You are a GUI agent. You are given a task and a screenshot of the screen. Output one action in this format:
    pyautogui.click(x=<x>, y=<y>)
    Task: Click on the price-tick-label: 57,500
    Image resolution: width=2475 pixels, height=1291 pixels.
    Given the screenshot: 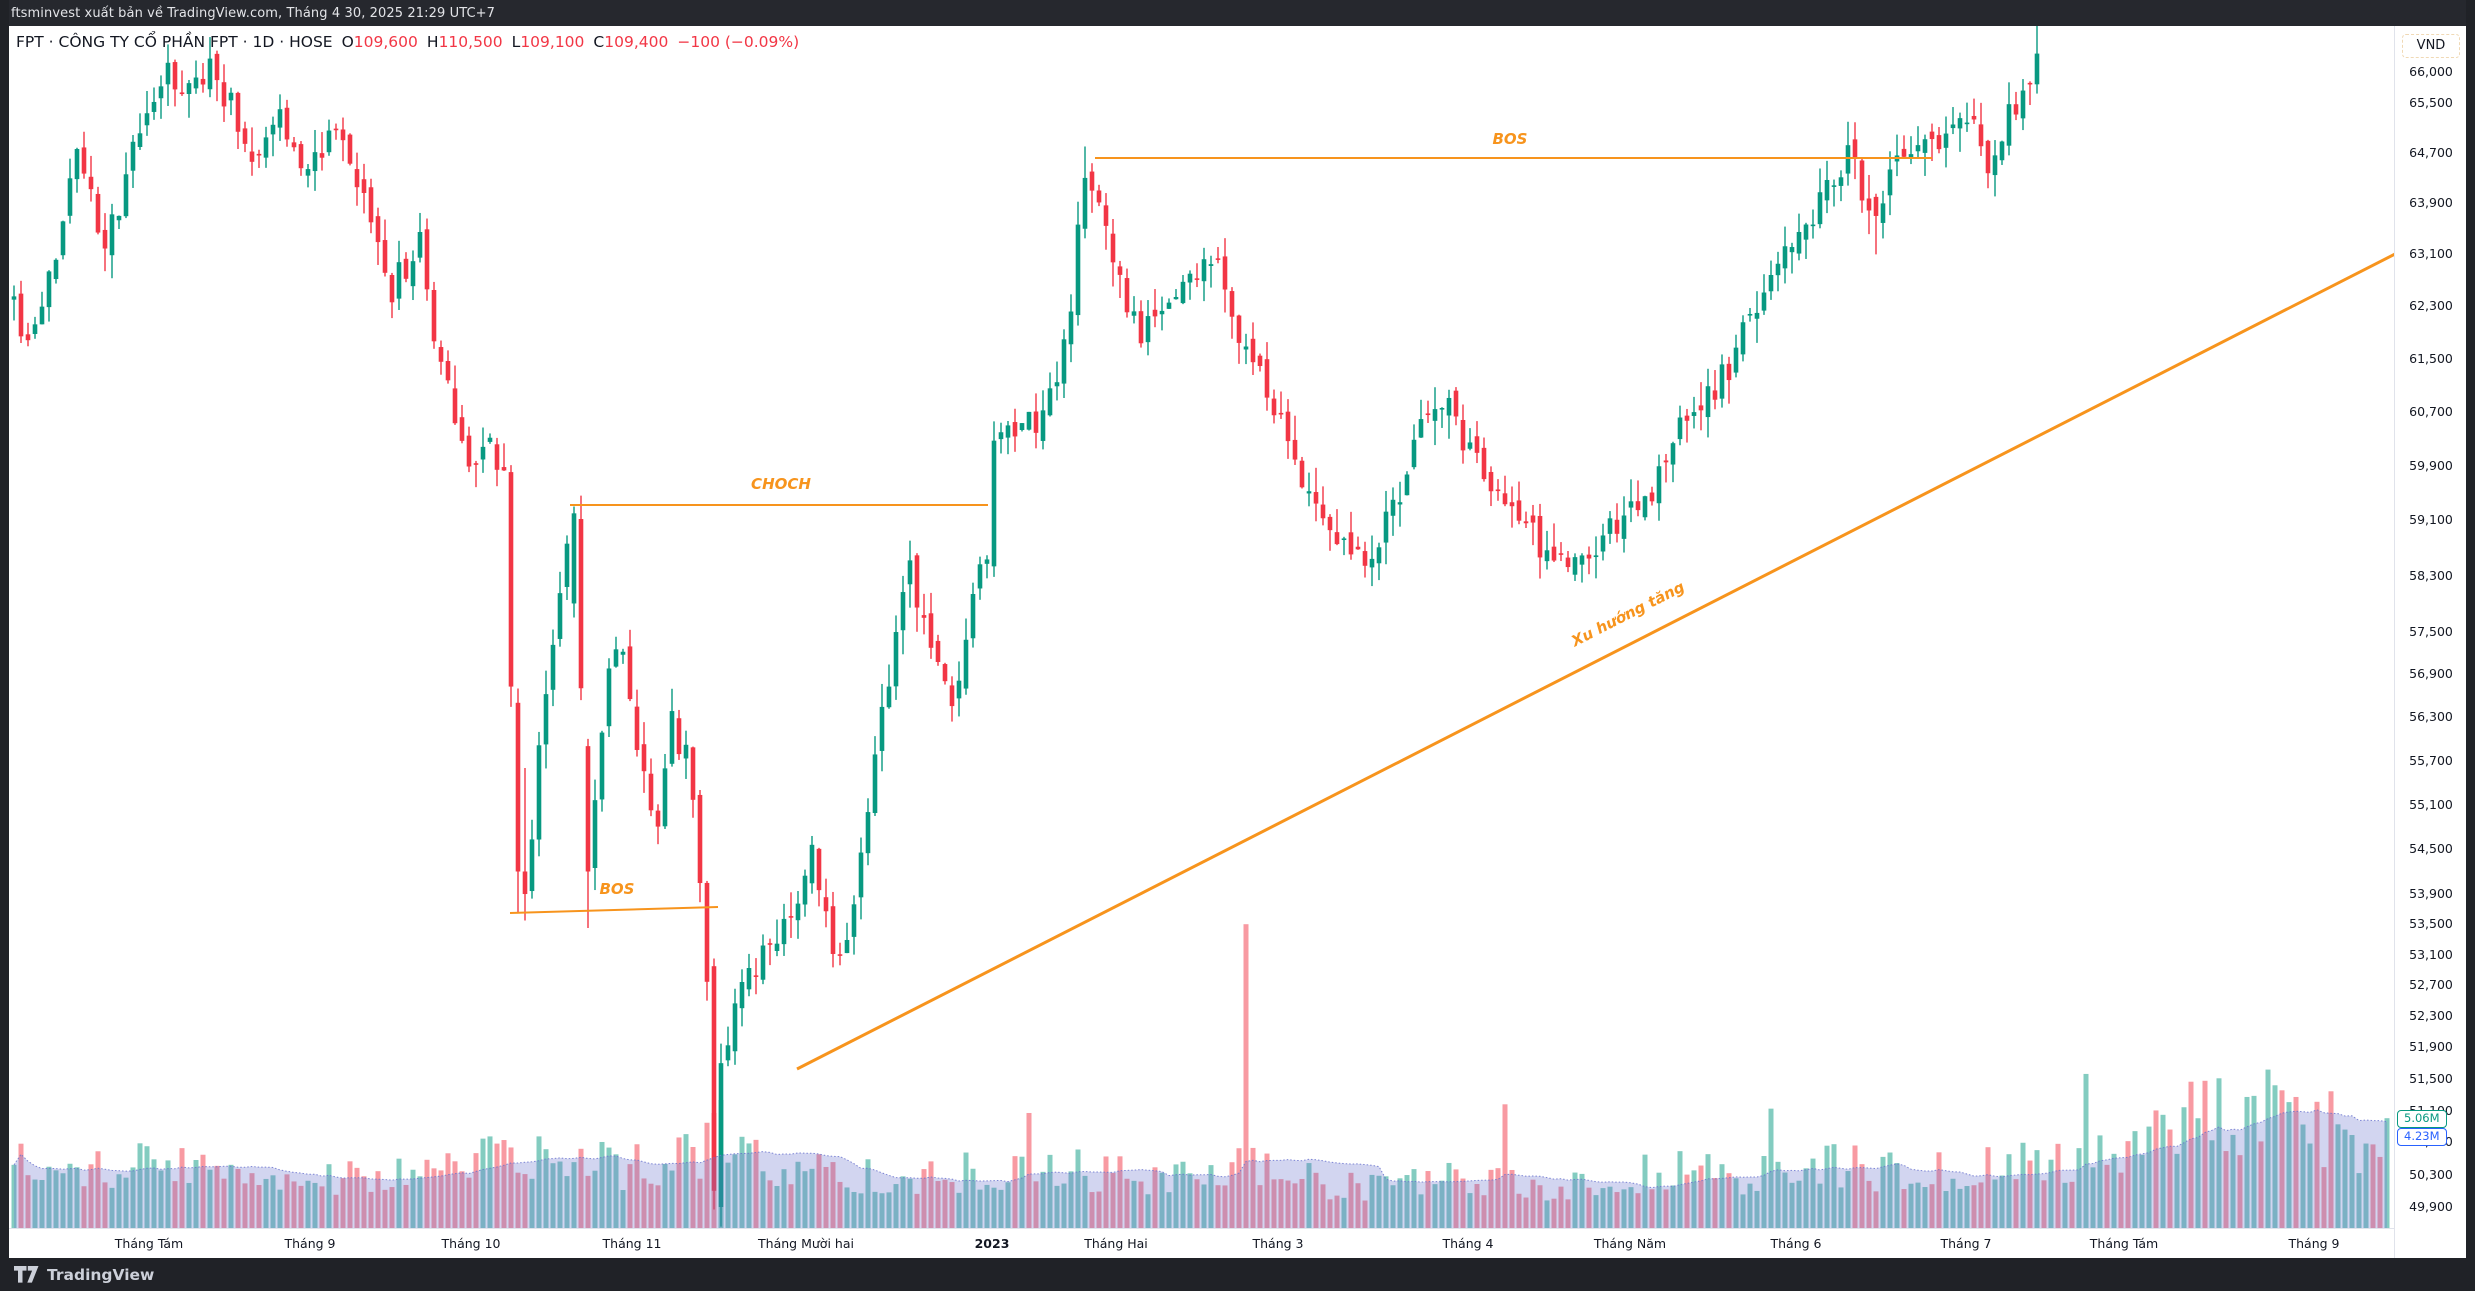 What is the action you would take?
    pyautogui.click(x=2431, y=631)
    